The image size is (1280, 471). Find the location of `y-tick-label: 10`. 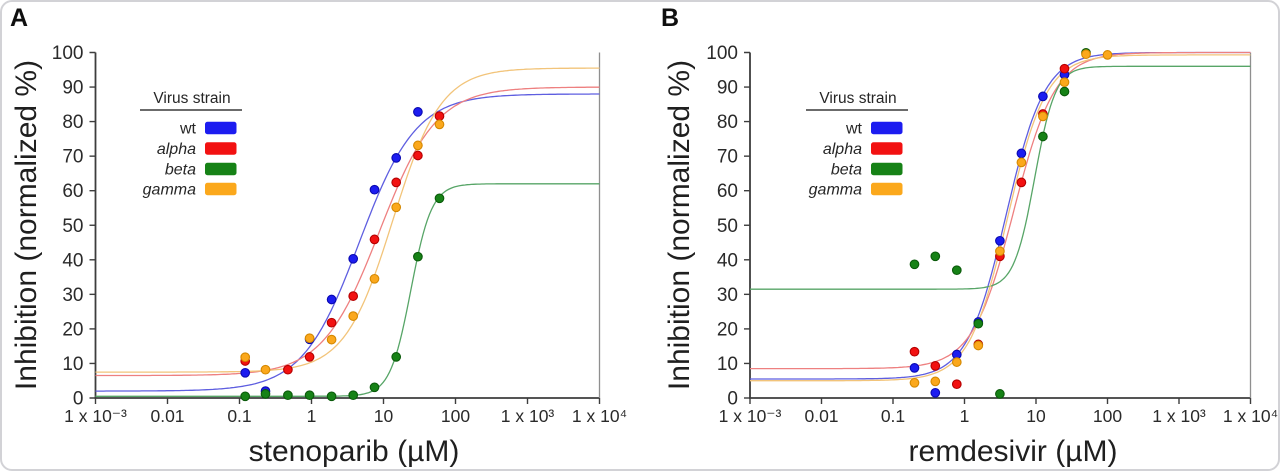

y-tick-label: 10 is located at coordinates (727, 364).